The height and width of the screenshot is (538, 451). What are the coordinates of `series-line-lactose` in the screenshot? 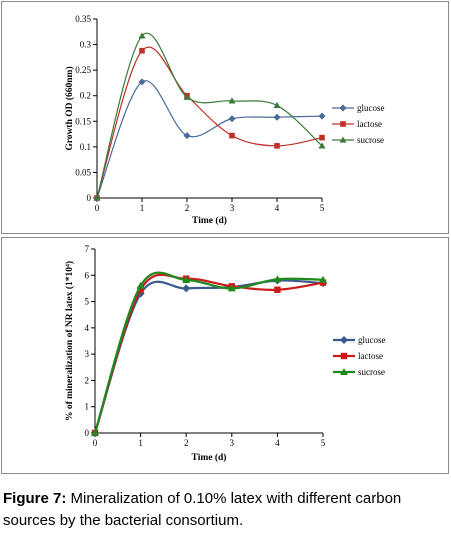 It's located at (209, 122).